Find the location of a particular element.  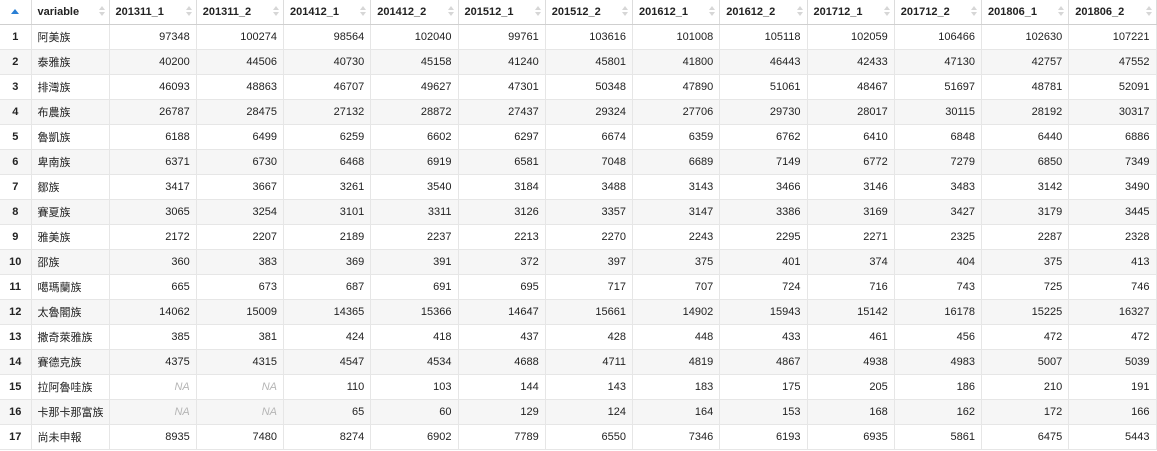

value-cell: 6762 is located at coordinates (763, 137).